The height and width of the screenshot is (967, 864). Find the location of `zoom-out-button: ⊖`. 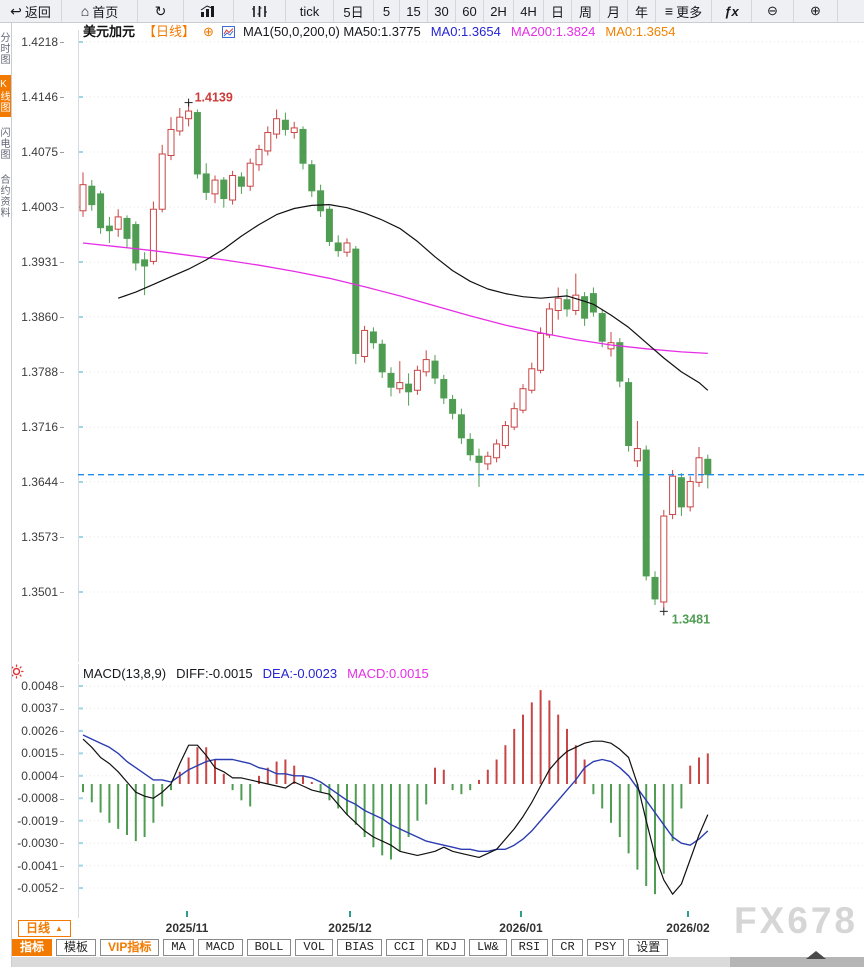

zoom-out-button: ⊖ is located at coordinates (773, 11).